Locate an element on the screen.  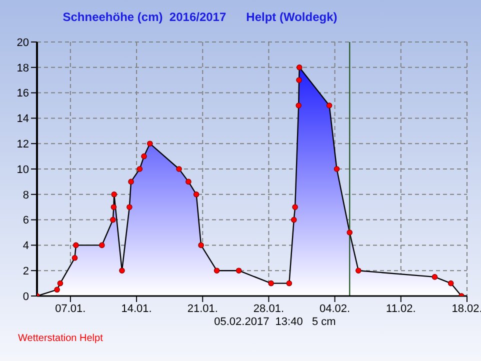
x-tick-label: 07.01. is located at coordinates (70, 308).